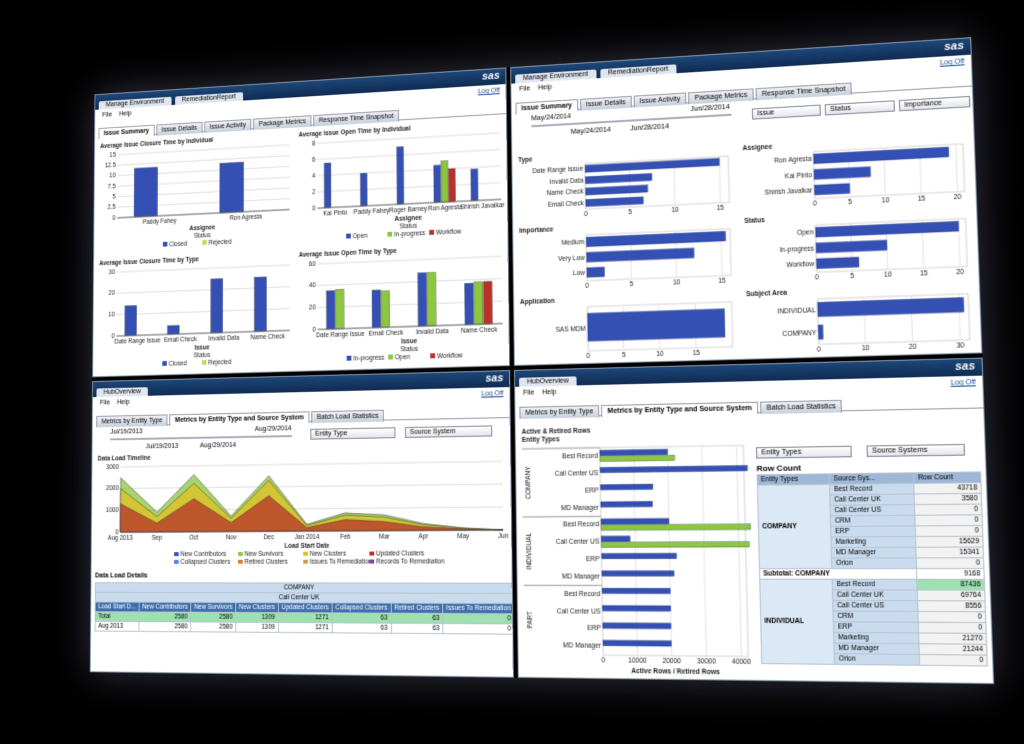 The height and width of the screenshot is (744, 1024). I want to click on table-title: Row Count, so click(779, 468).